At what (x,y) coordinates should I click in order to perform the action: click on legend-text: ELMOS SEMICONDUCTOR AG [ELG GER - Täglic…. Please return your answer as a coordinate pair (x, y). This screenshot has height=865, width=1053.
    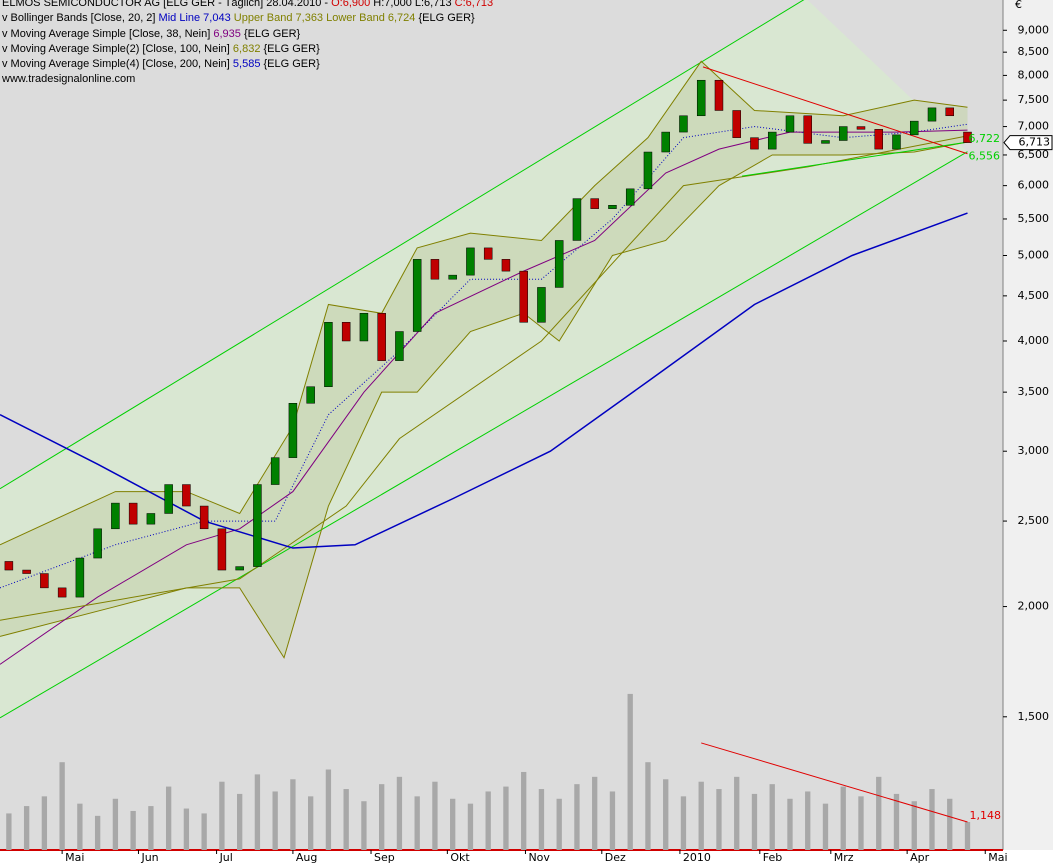
    Looking at the image, I should click on (167, 4).